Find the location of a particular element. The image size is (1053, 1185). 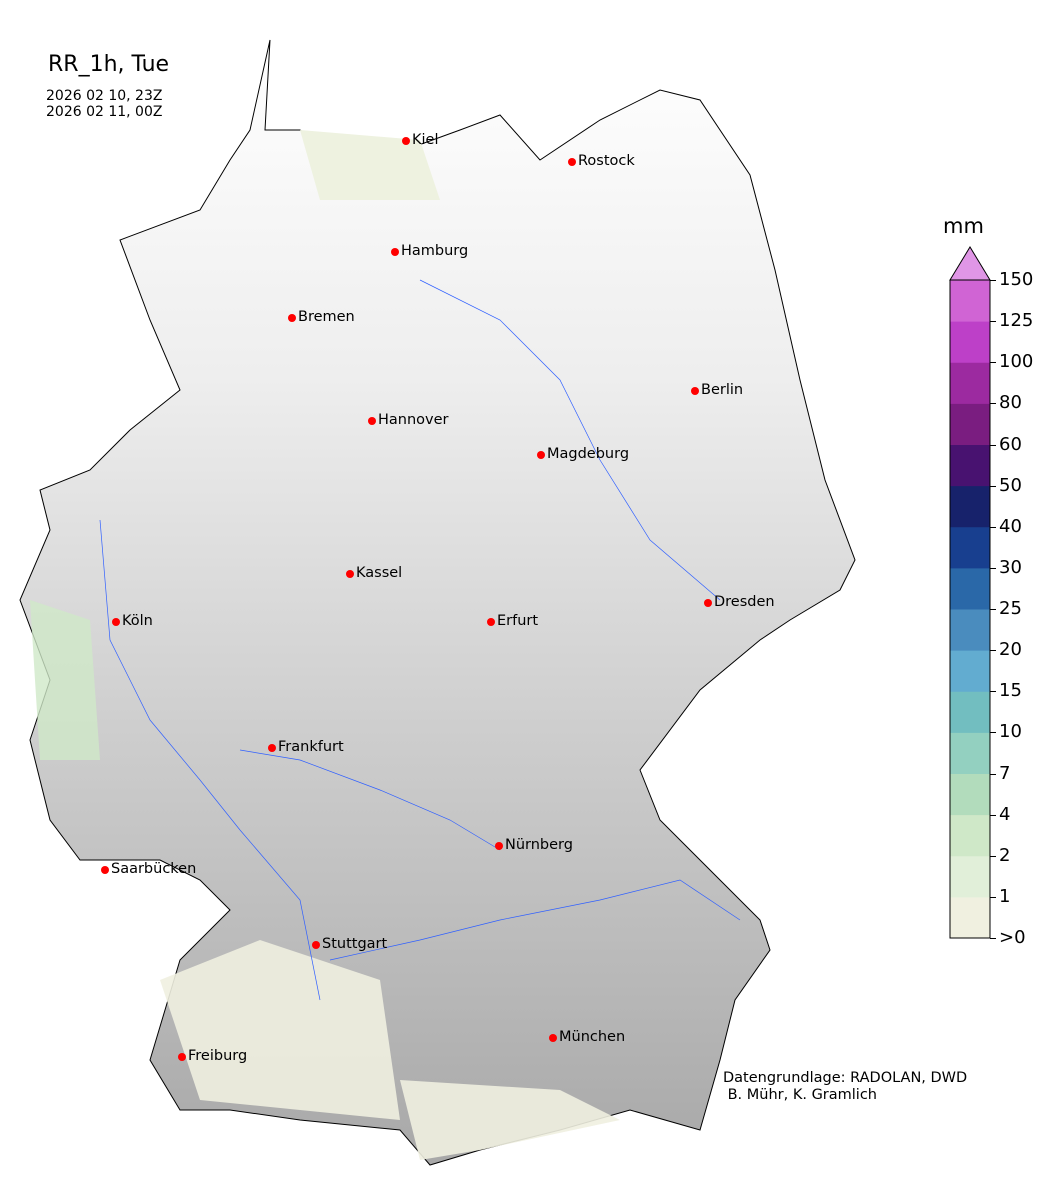

city-label: Saarbücken is located at coordinates (154, 869).